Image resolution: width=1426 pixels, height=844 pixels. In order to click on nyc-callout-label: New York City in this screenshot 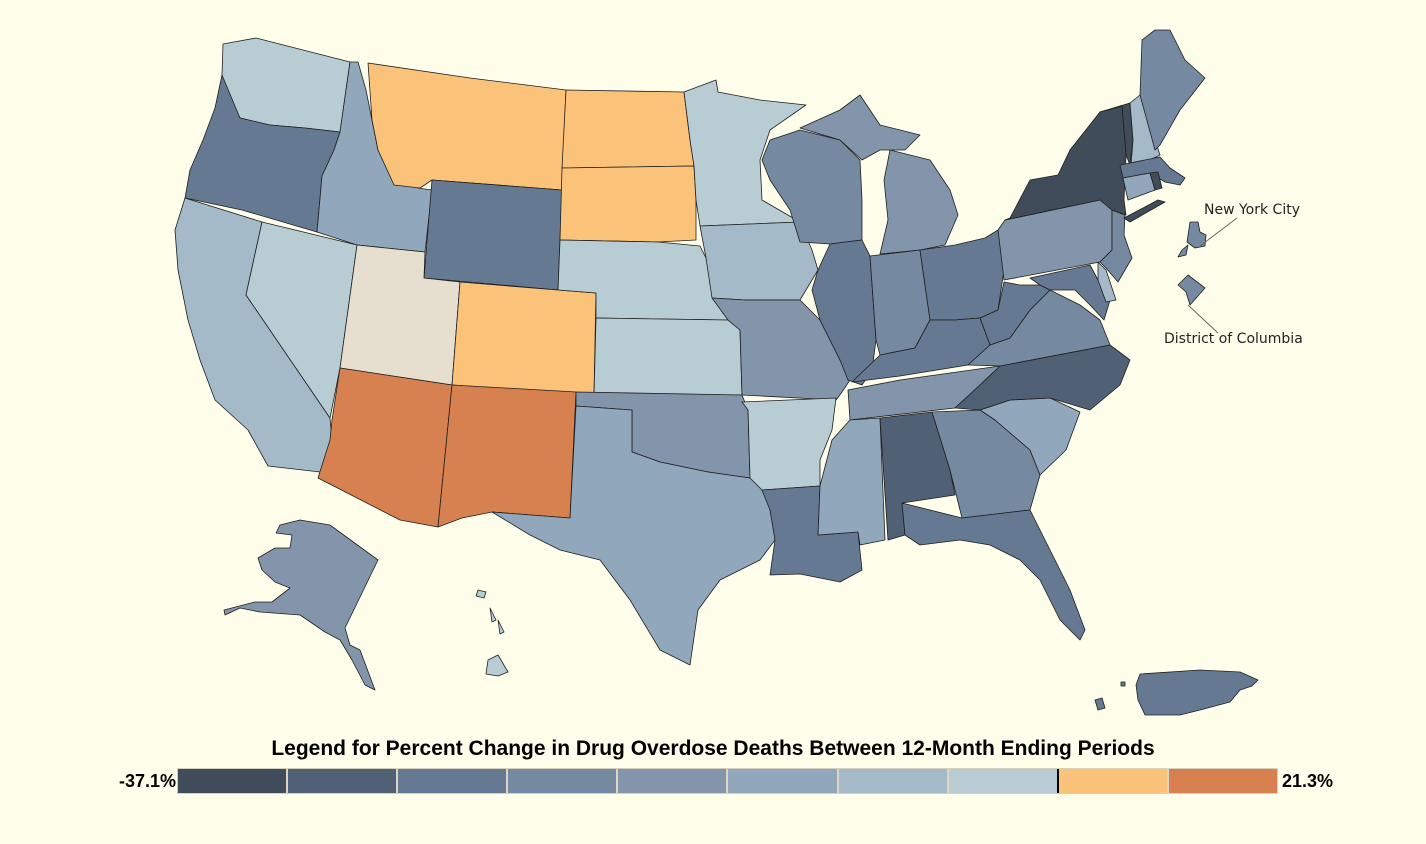, I will do `click(1252, 210)`.